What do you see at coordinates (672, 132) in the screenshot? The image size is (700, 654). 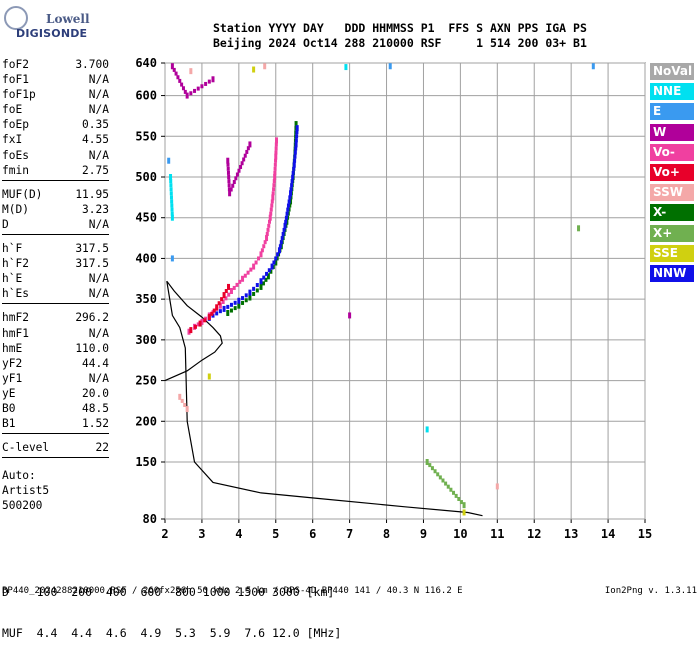 I see `legend-item: W` at bounding box center [672, 132].